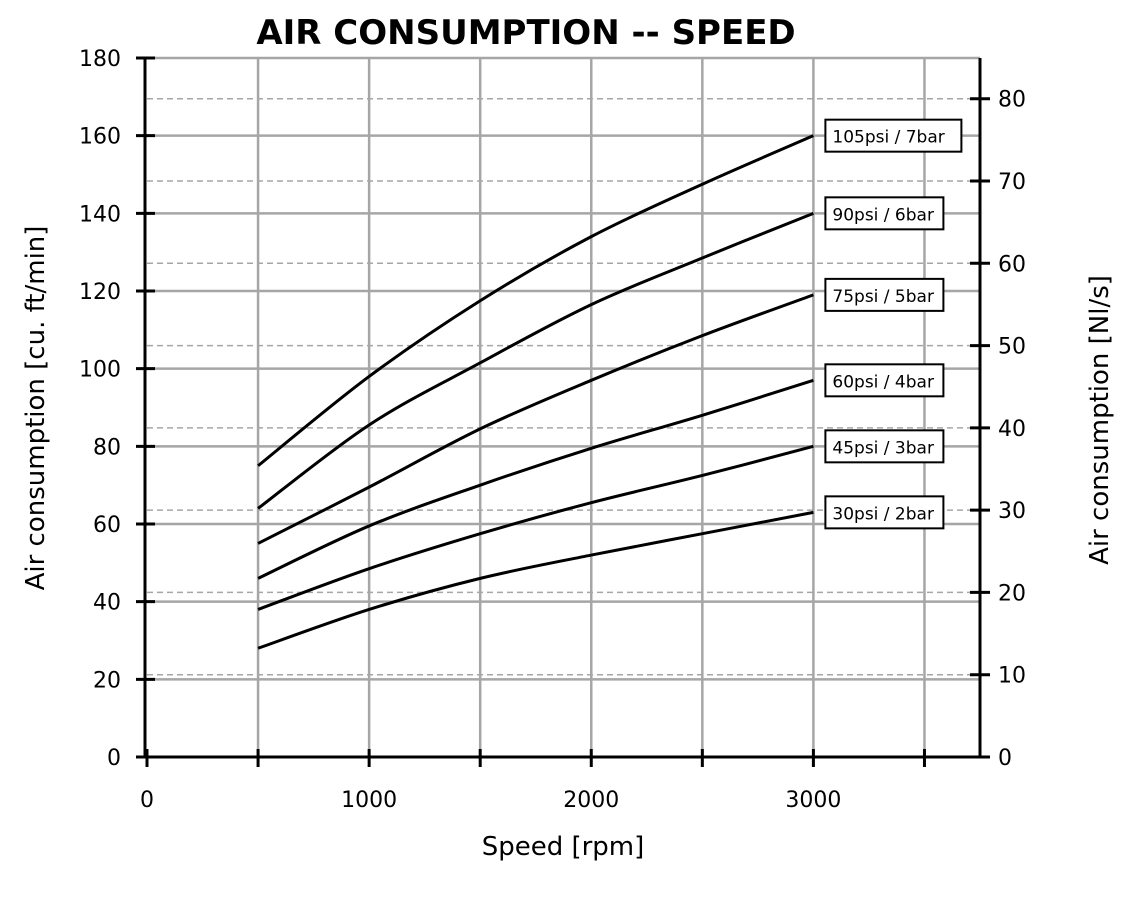 This screenshot has height=898, width=1138. I want to click on series-label: 45psi / 3bar, so click(883, 448).